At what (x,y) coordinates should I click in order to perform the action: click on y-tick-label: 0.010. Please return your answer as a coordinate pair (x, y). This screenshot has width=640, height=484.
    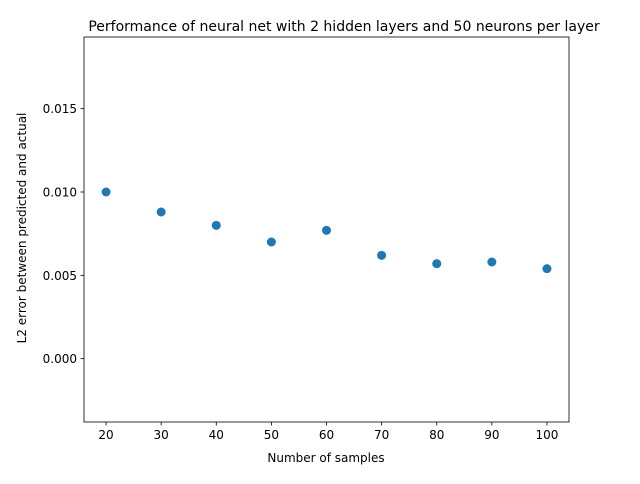
    Looking at the image, I should click on (60, 193).